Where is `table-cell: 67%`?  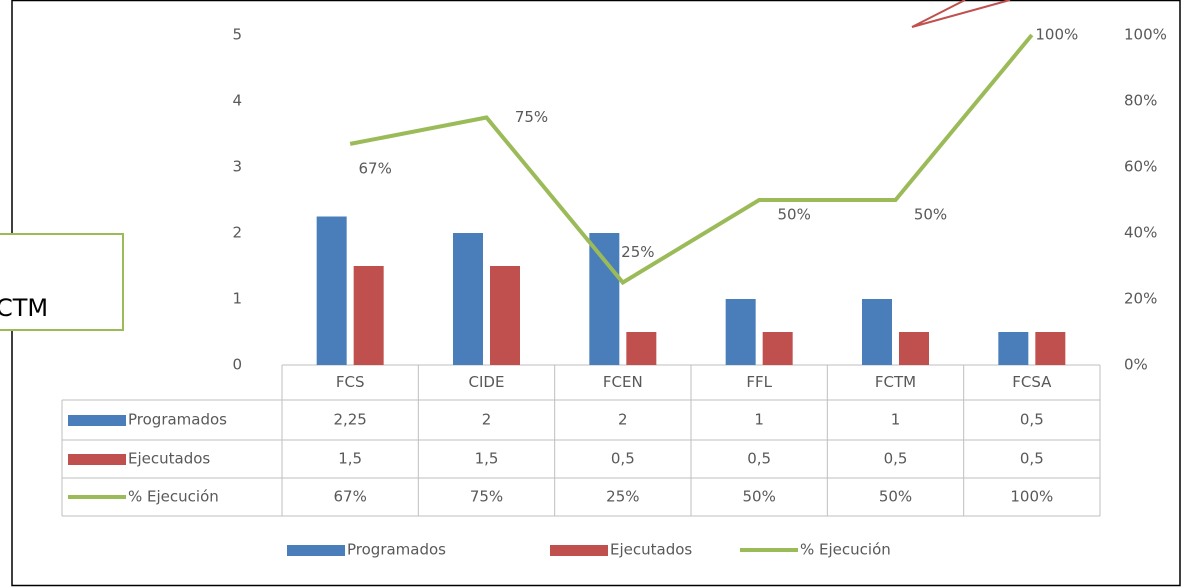
table-cell: 67% is located at coordinates (349, 497).